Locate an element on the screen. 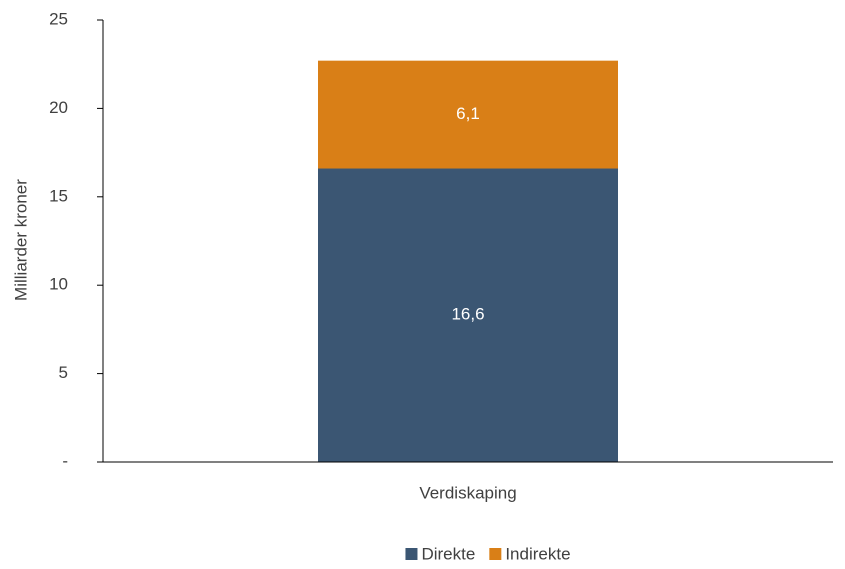 This screenshot has width=845, height=569. y-tick-label: 5 is located at coordinates (63, 372).